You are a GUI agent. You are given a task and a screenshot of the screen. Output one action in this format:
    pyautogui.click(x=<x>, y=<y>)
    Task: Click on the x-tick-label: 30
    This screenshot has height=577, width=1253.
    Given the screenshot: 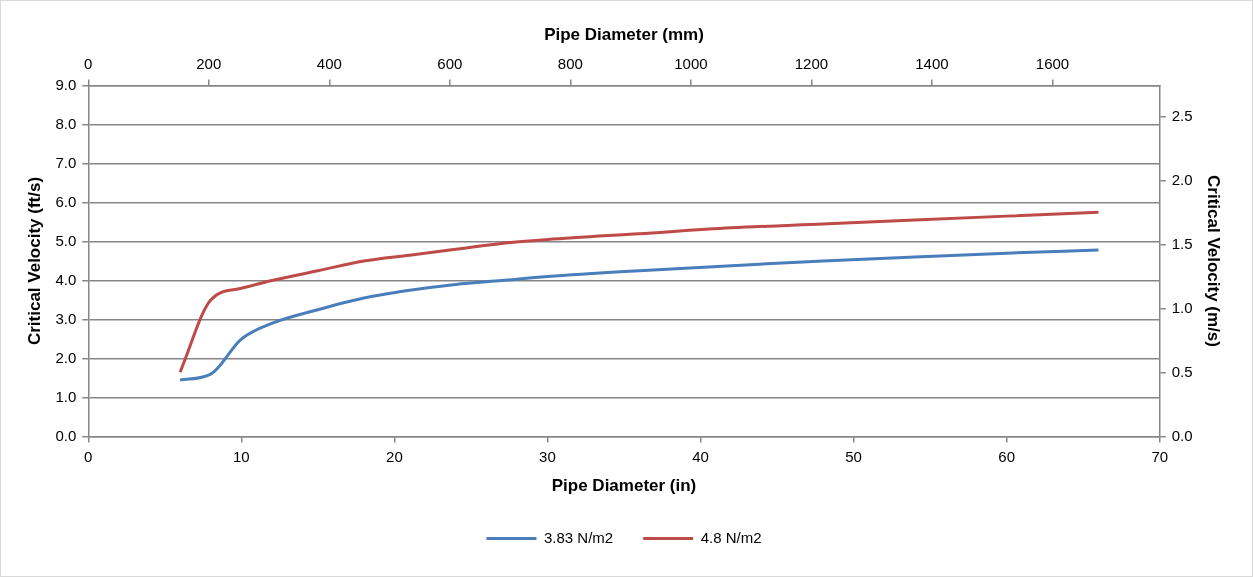 What is the action you would take?
    pyautogui.click(x=547, y=456)
    